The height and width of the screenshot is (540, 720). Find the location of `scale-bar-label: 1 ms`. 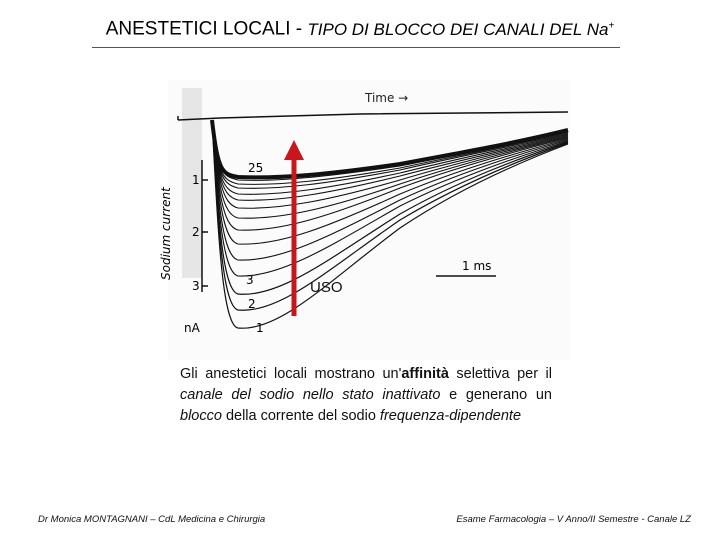

scale-bar-label: 1 ms is located at coordinates (476, 266).